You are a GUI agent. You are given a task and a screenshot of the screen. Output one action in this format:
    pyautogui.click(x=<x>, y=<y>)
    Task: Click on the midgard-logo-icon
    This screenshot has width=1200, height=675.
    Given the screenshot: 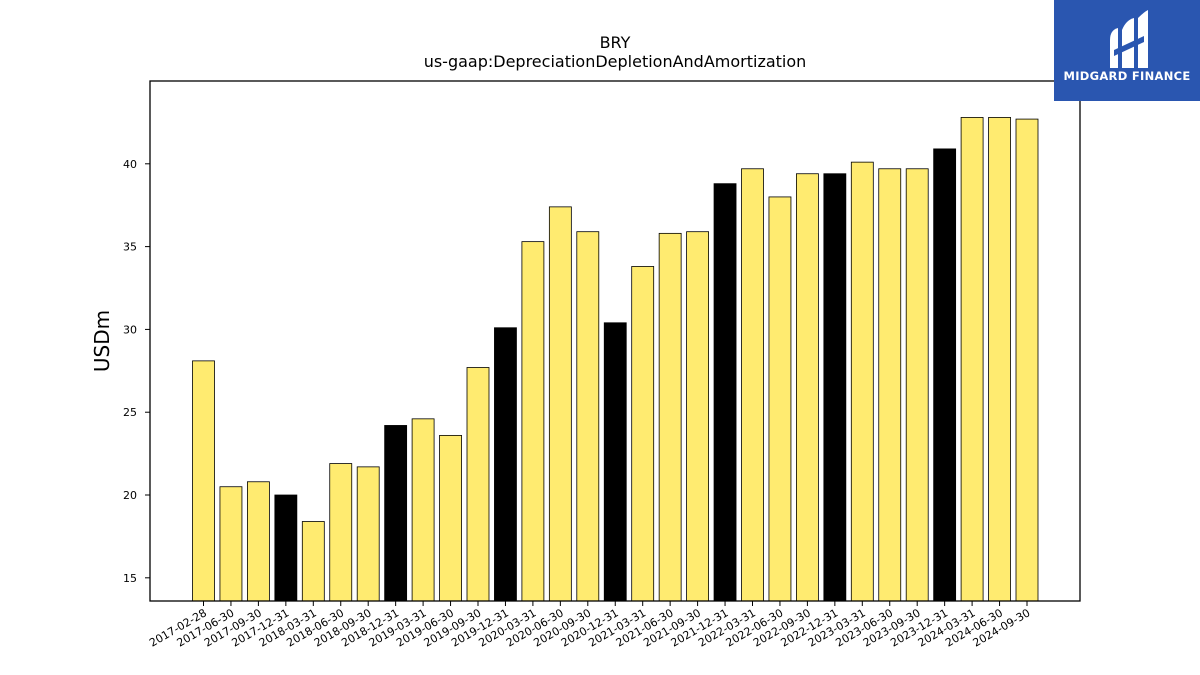 What is the action you would take?
    pyautogui.click(x=1129, y=39)
    